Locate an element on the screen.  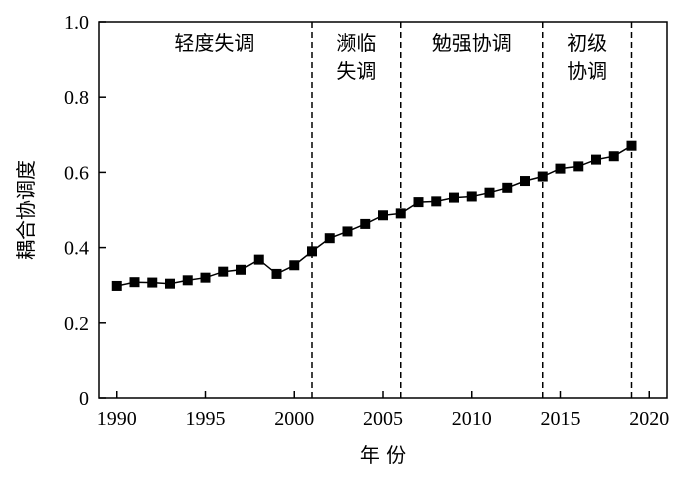
x-tick-label-1990: 1990 is located at coordinates (117, 419).